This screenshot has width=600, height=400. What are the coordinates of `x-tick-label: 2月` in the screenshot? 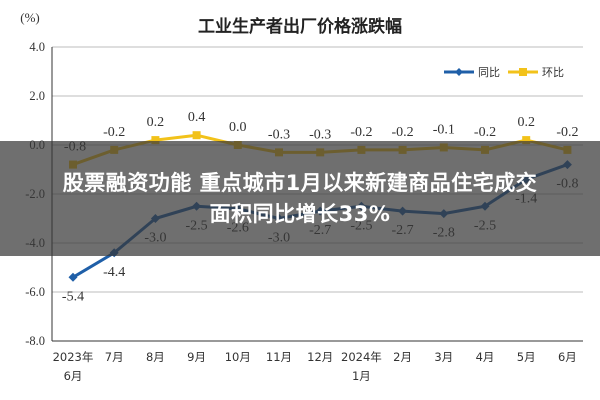 It's located at (402, 357).